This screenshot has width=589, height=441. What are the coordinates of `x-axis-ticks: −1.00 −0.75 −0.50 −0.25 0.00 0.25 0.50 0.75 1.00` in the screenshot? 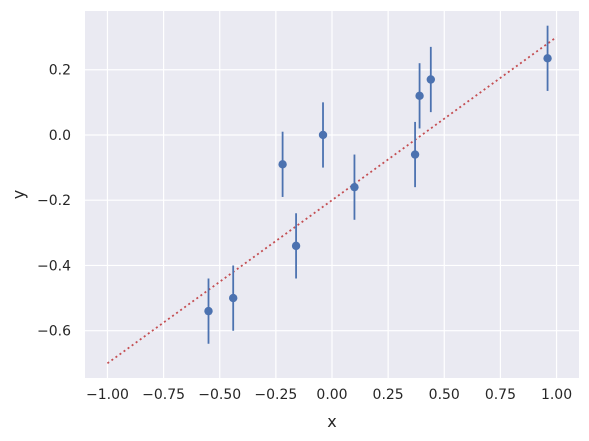 It's located at (329, 395).